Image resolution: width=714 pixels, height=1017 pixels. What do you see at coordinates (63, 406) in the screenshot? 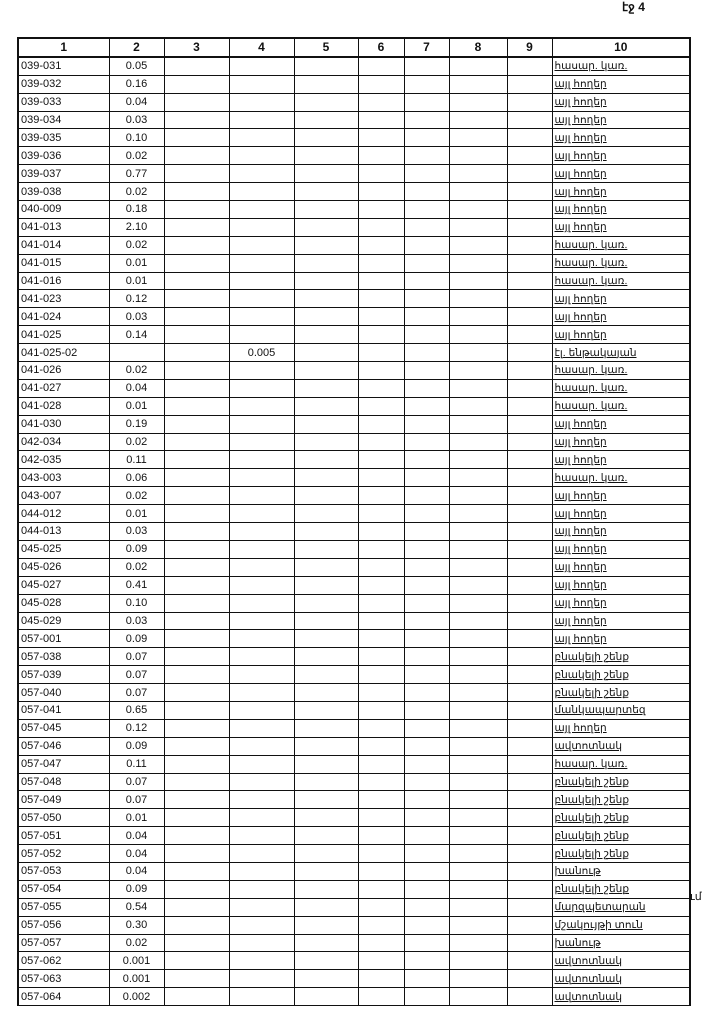
I see `cell-col-1: 041-028` at bounding box center [63, 406].